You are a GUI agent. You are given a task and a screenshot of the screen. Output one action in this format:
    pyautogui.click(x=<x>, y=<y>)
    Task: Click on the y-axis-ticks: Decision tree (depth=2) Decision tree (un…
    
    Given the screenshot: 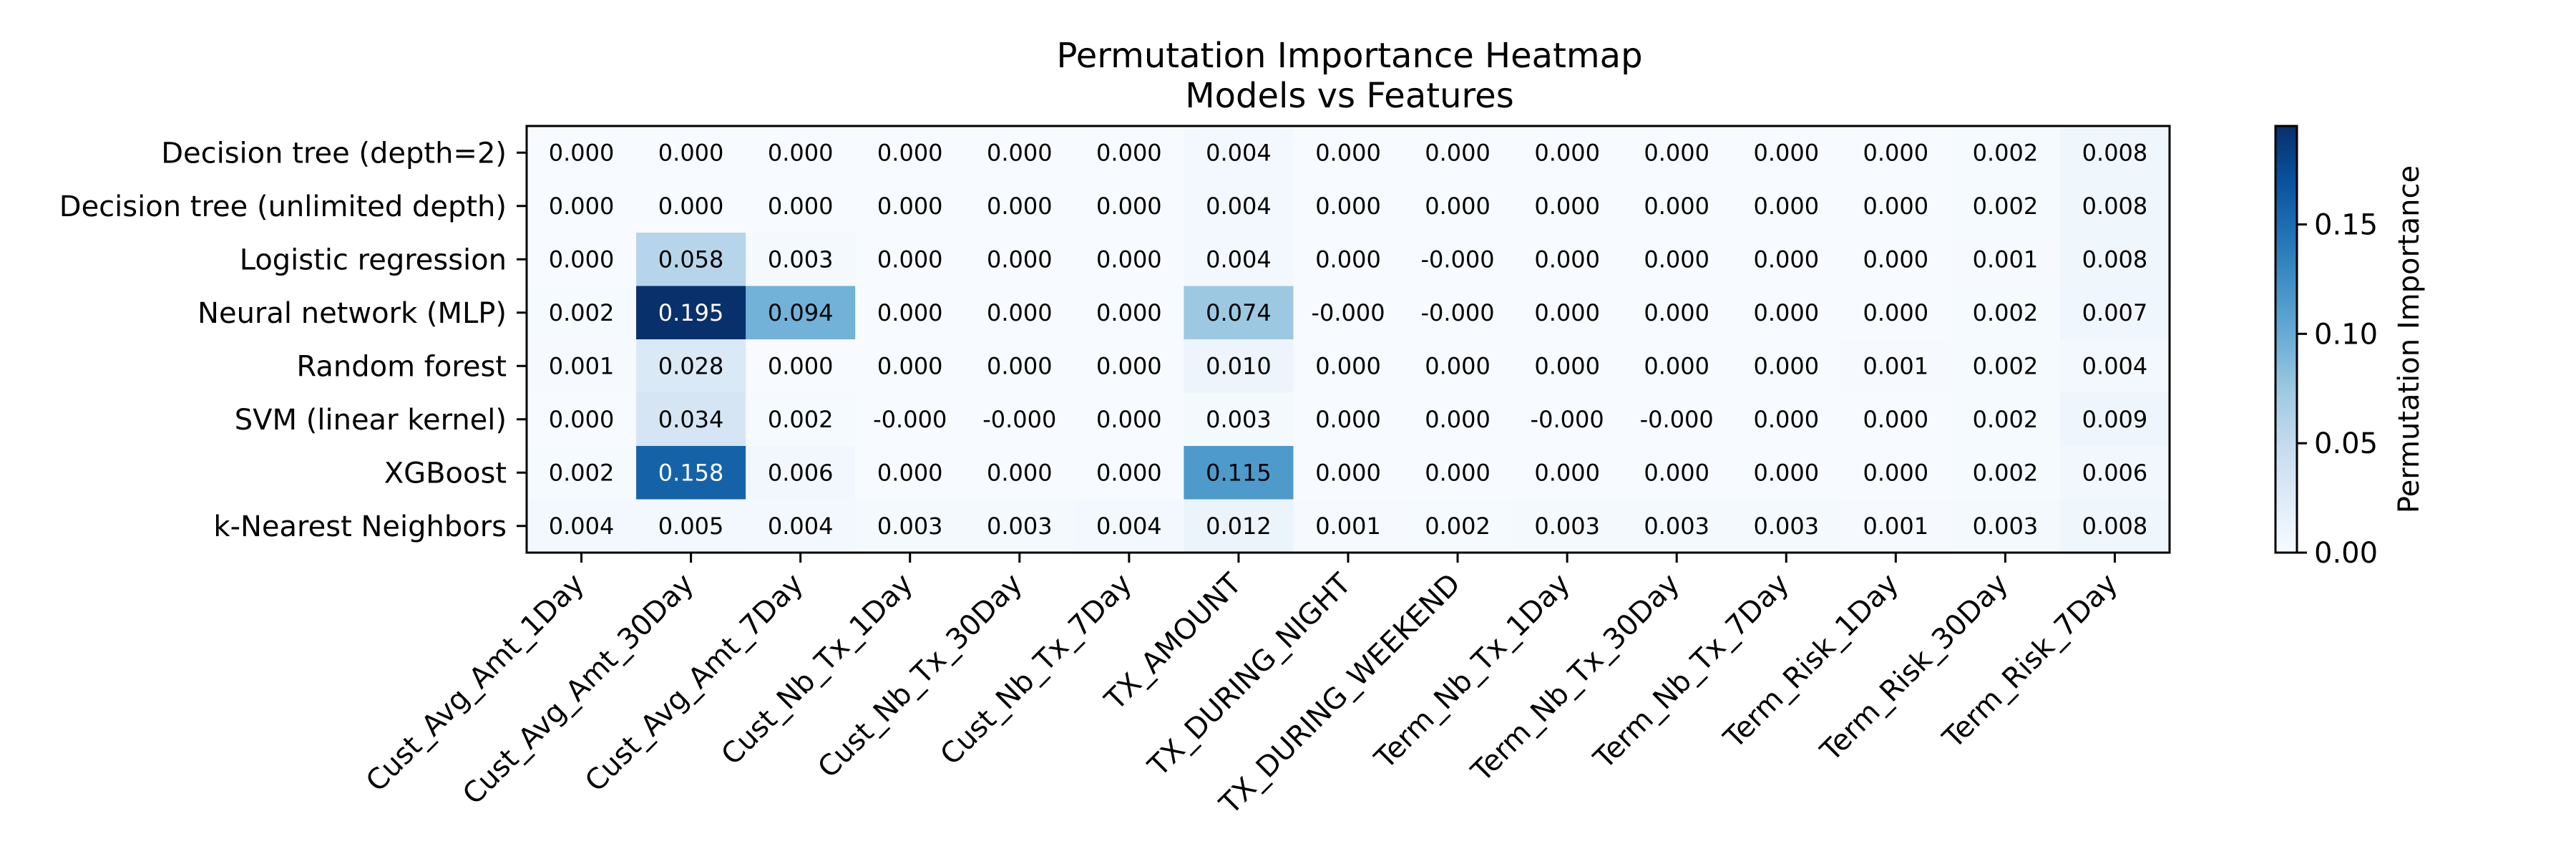 What is the action you would take?
    pyautogui.click(x=293, y=340)
    